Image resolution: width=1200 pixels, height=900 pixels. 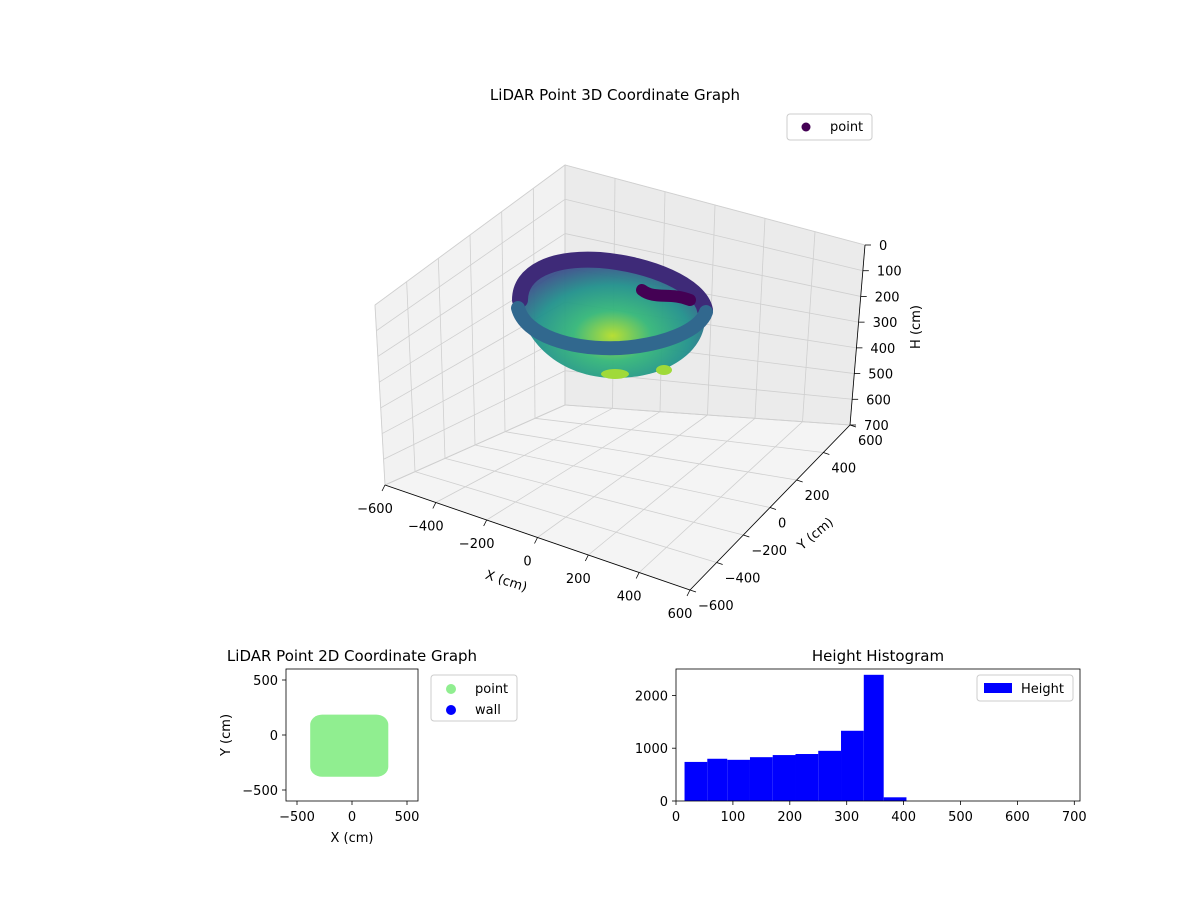 I want to click on legend-2d-wall-label: wall, so click(x=488, y=710).